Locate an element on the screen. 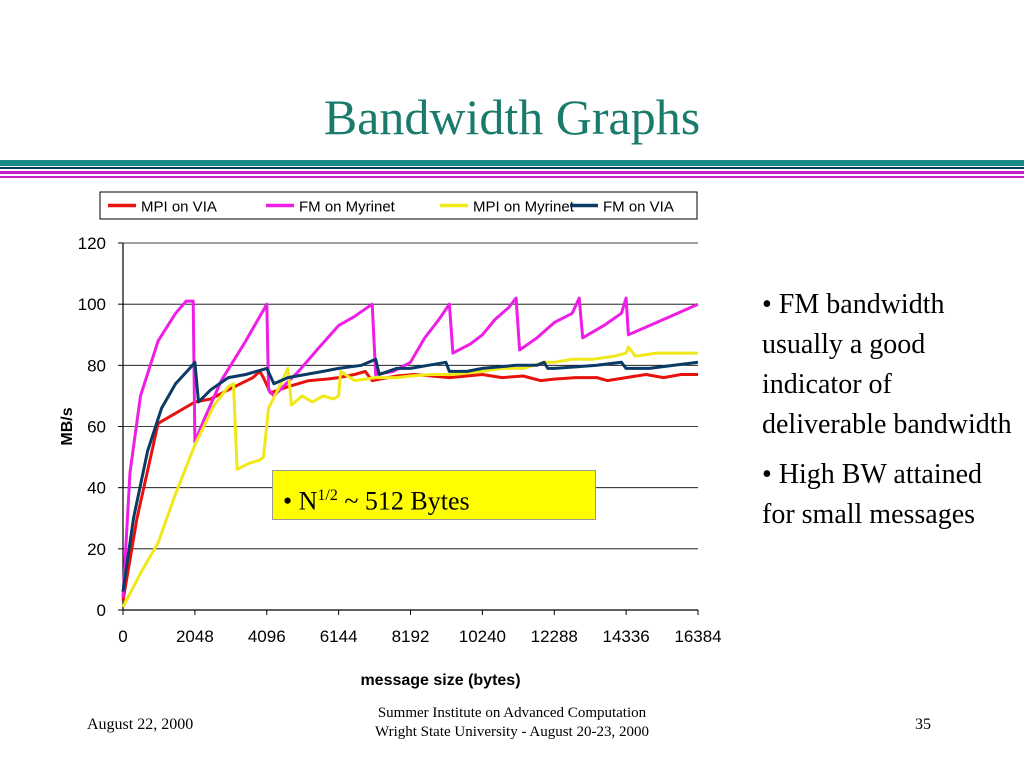 This screenshot has width=1024, height=768. title-rule-navy is located at coordinates (512, 168).